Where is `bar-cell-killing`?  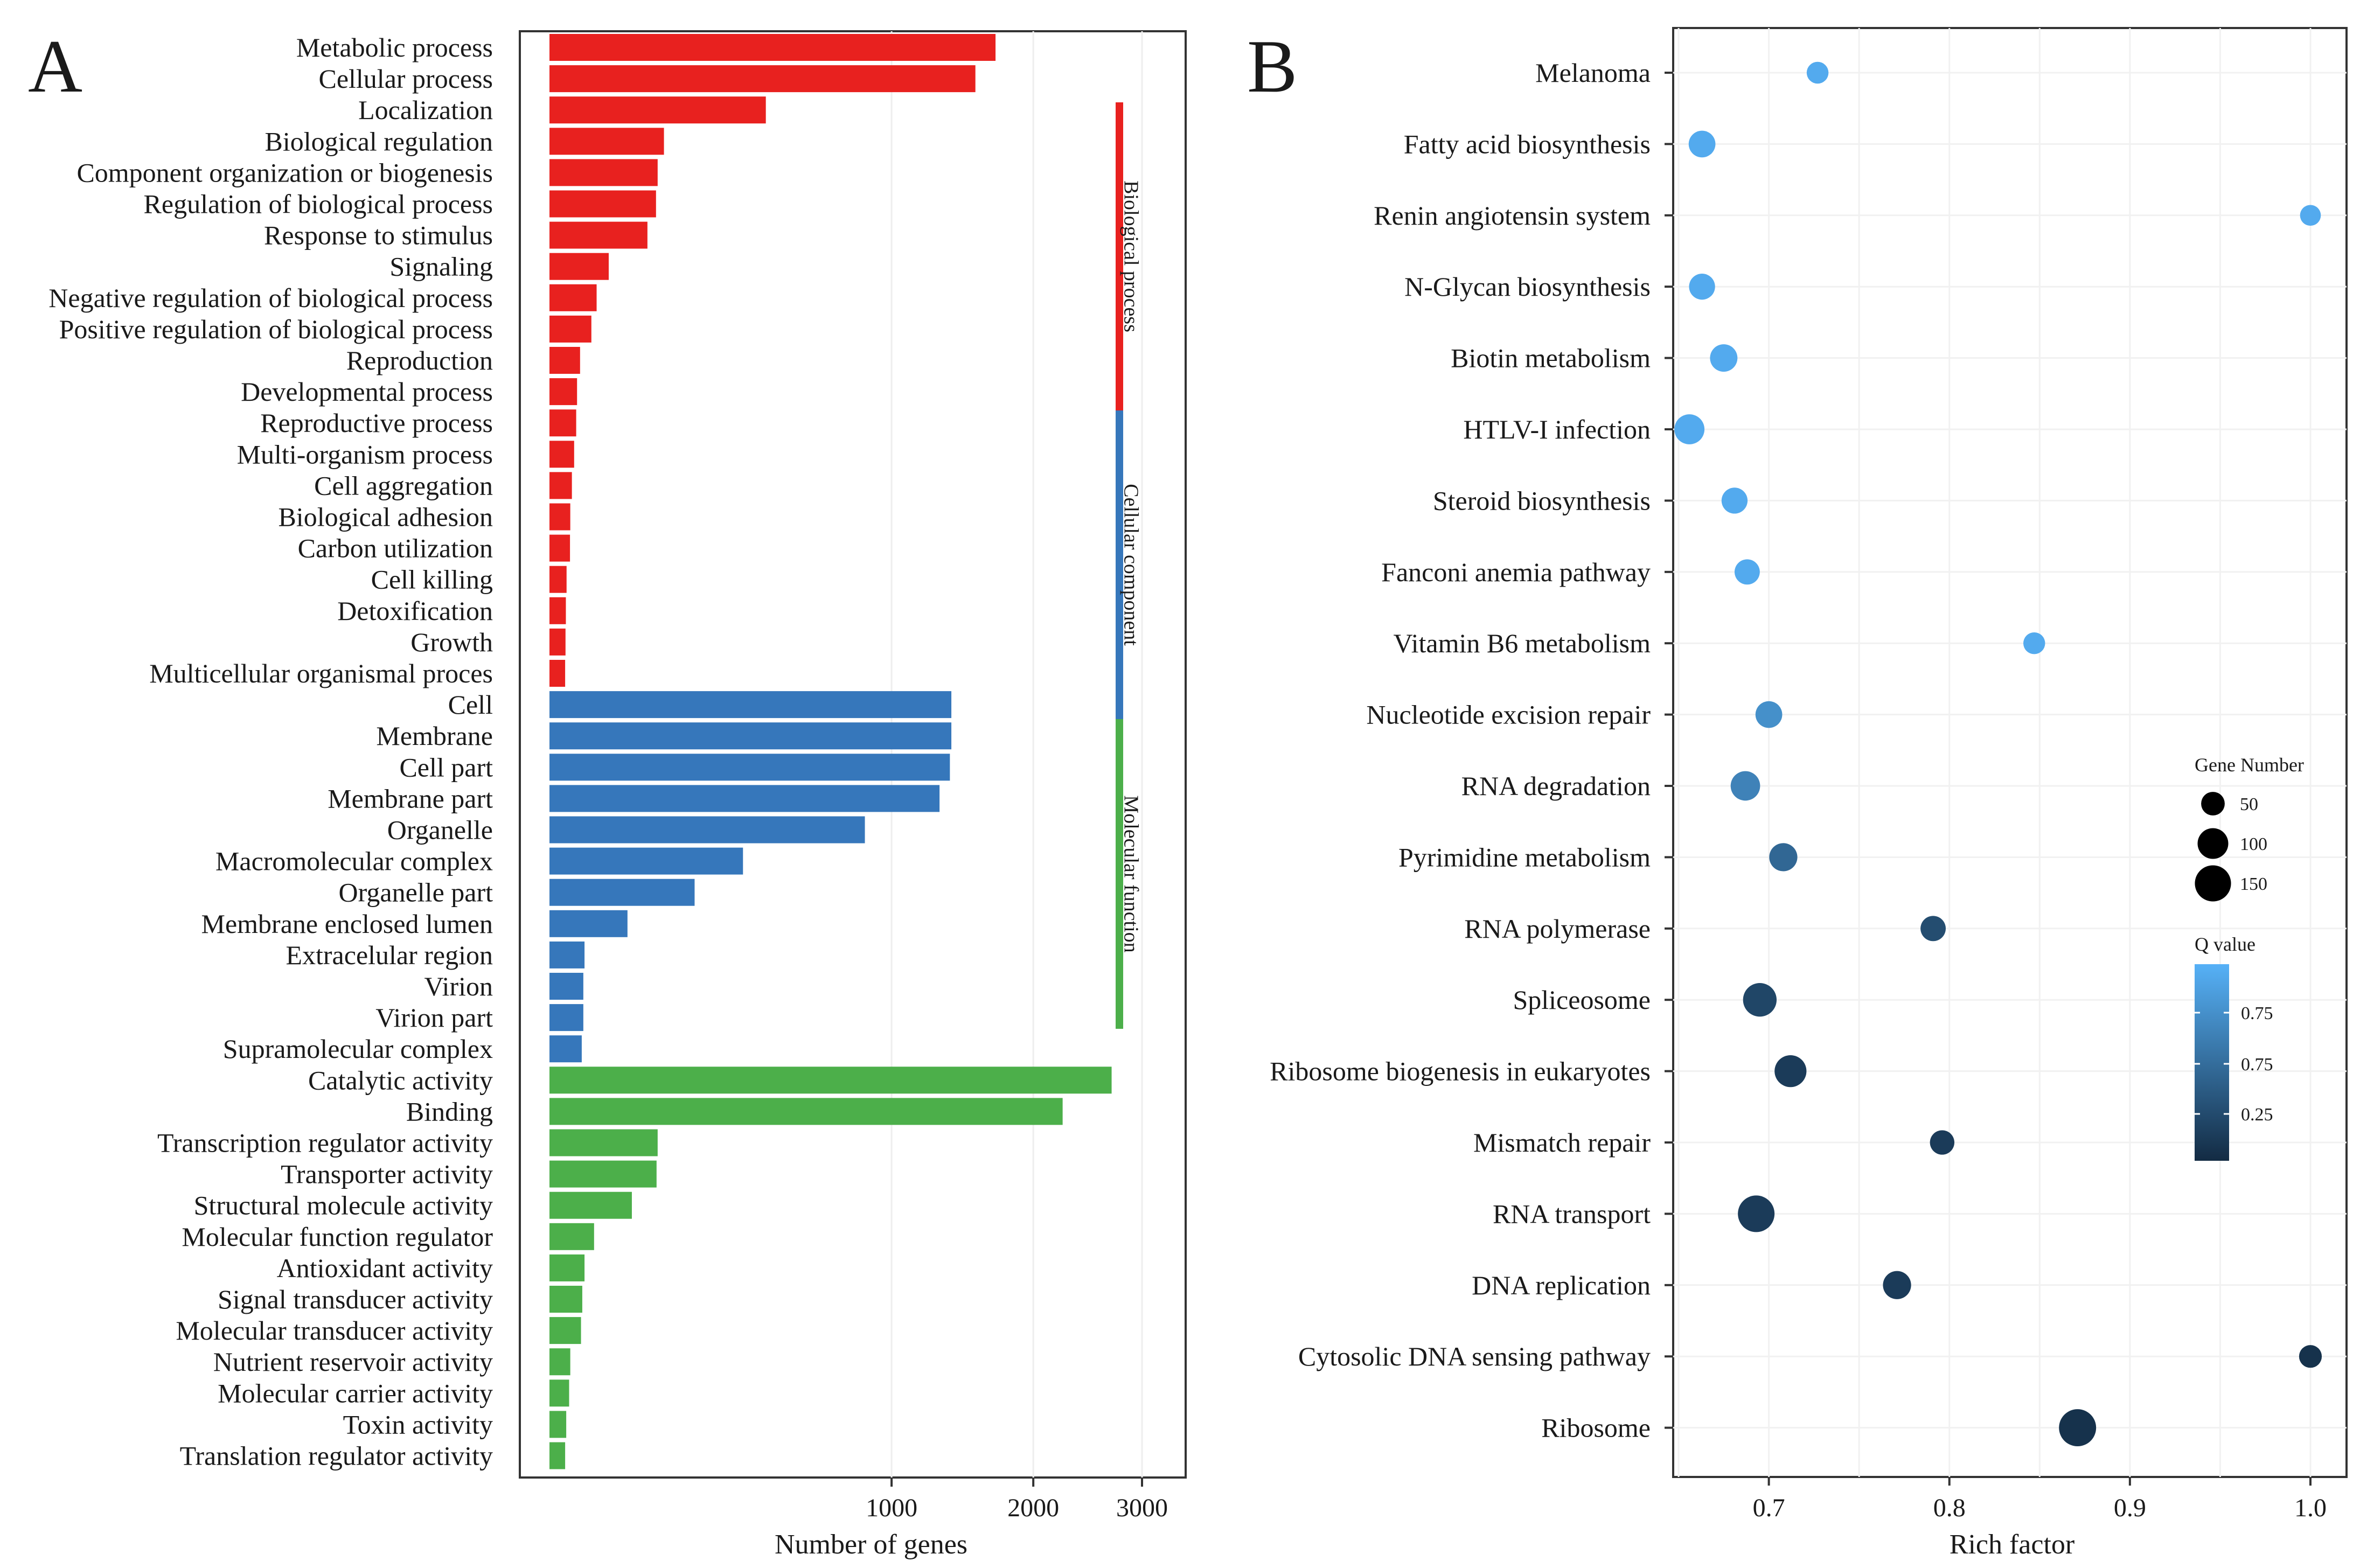
bar-cell-killing is located at coordinates (558, 579).